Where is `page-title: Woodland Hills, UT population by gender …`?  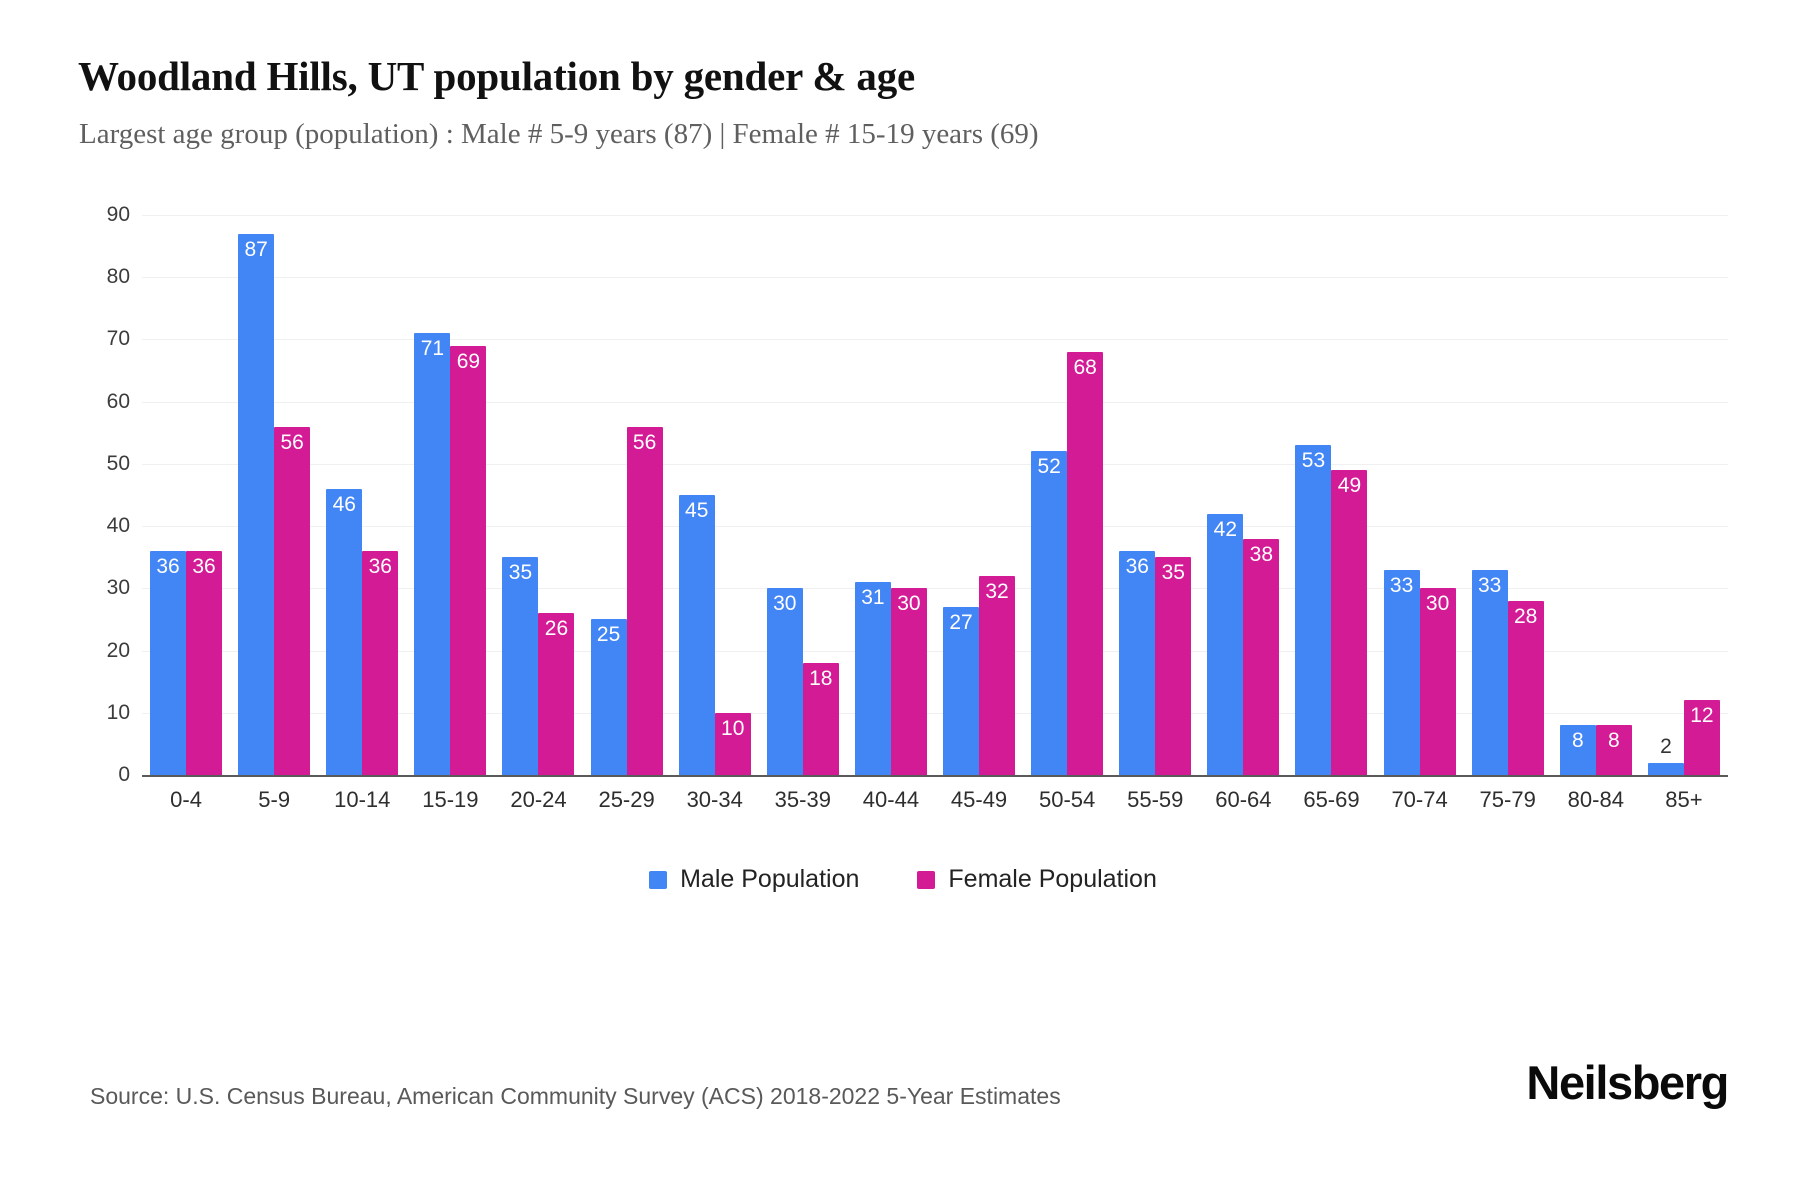
page-title: Woodland Hills, UT population by gender … is located at coordinates (497, 76).